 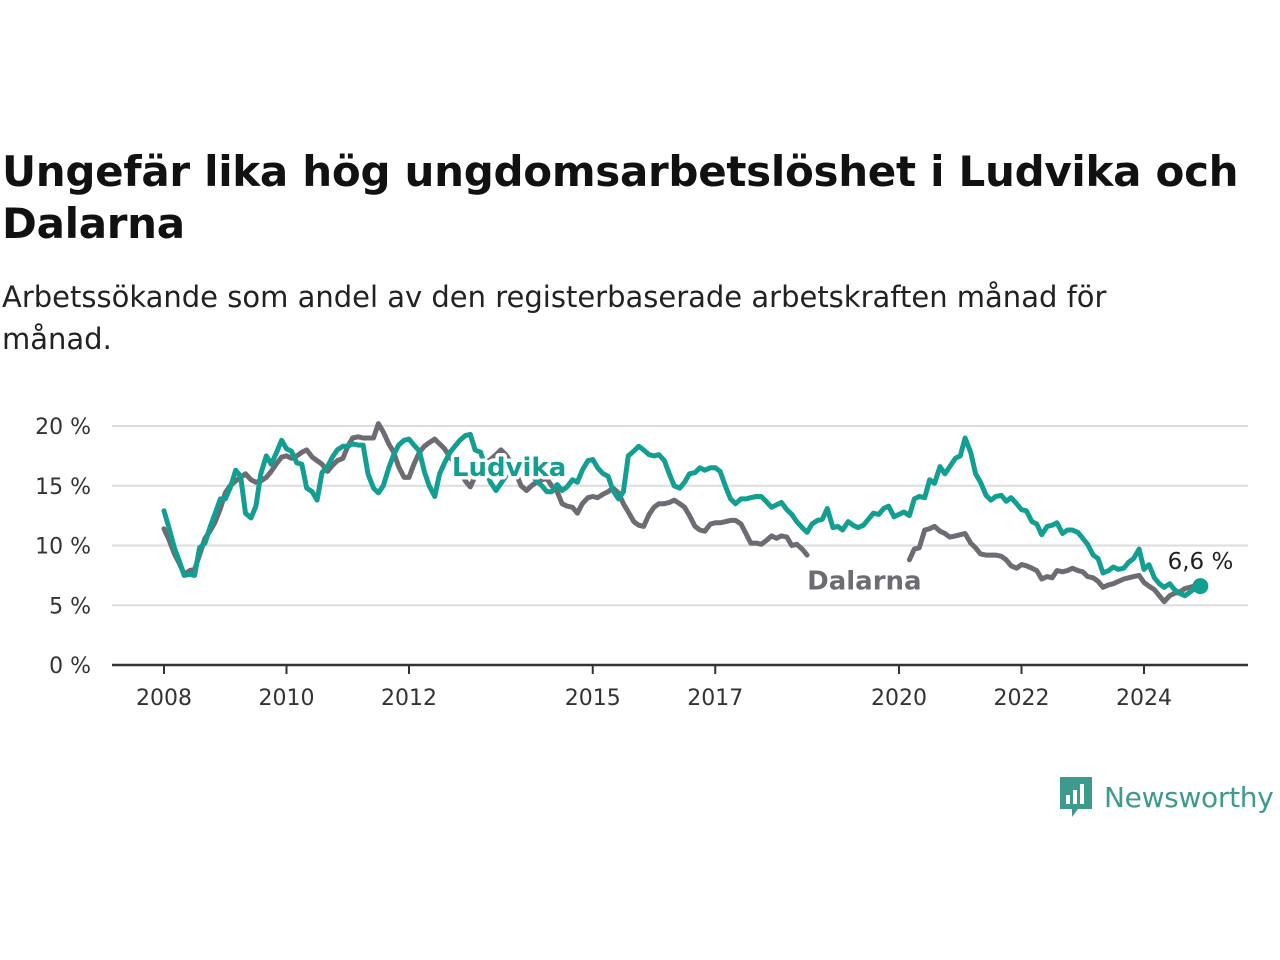 What do you see at coordinates (63, 427) in the screenshot?
I see `y-tick-label: 20 %` at bounding box center [63, 427].